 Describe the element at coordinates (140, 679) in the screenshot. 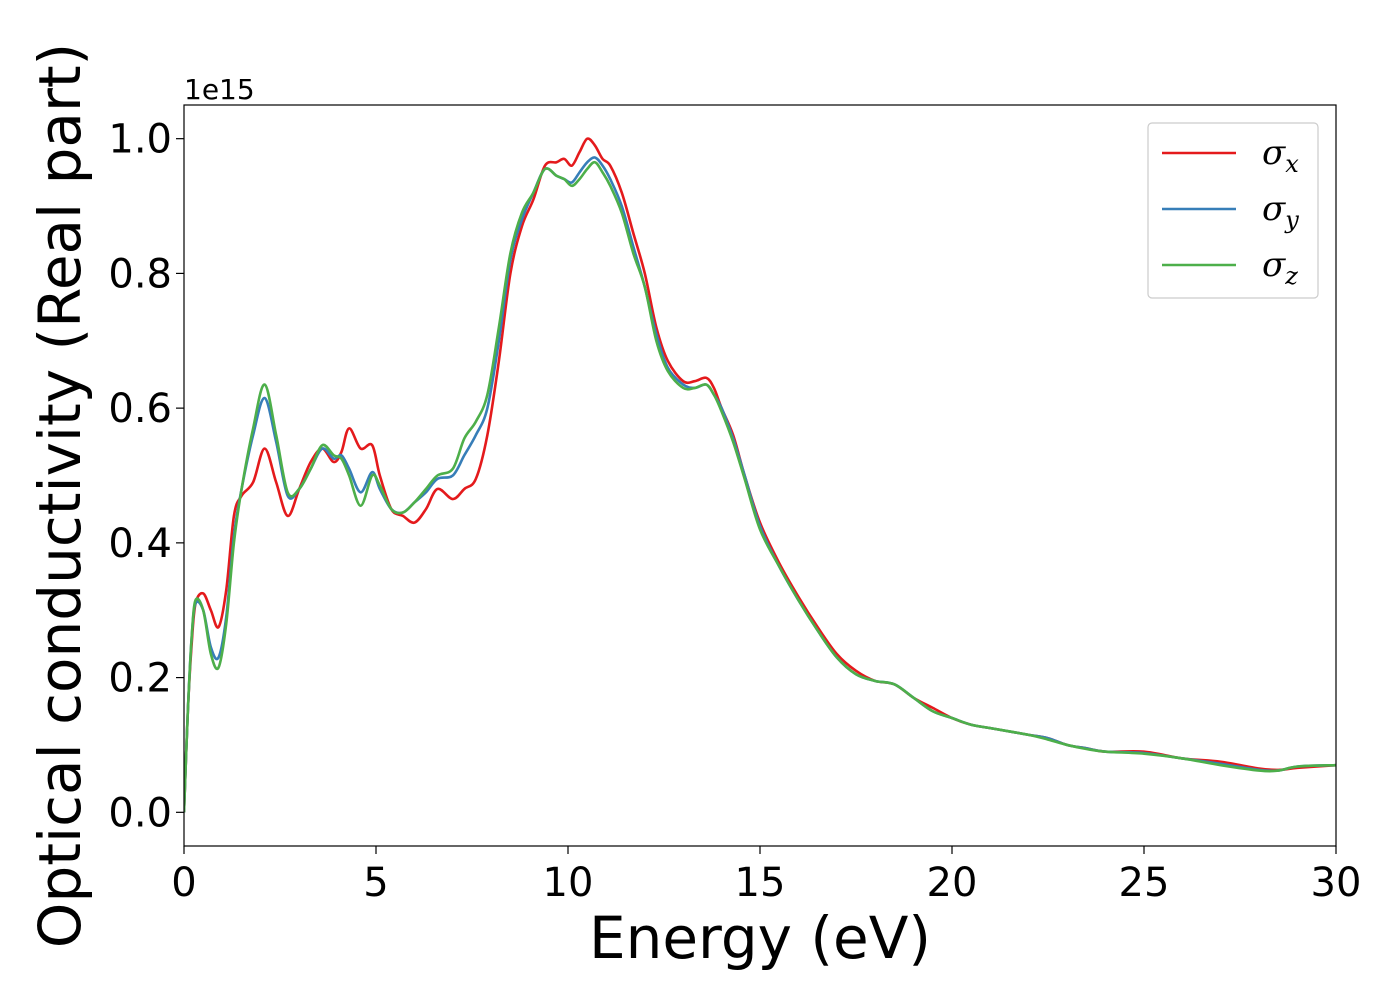

I see `y-tick-label: 0.2` at that location.